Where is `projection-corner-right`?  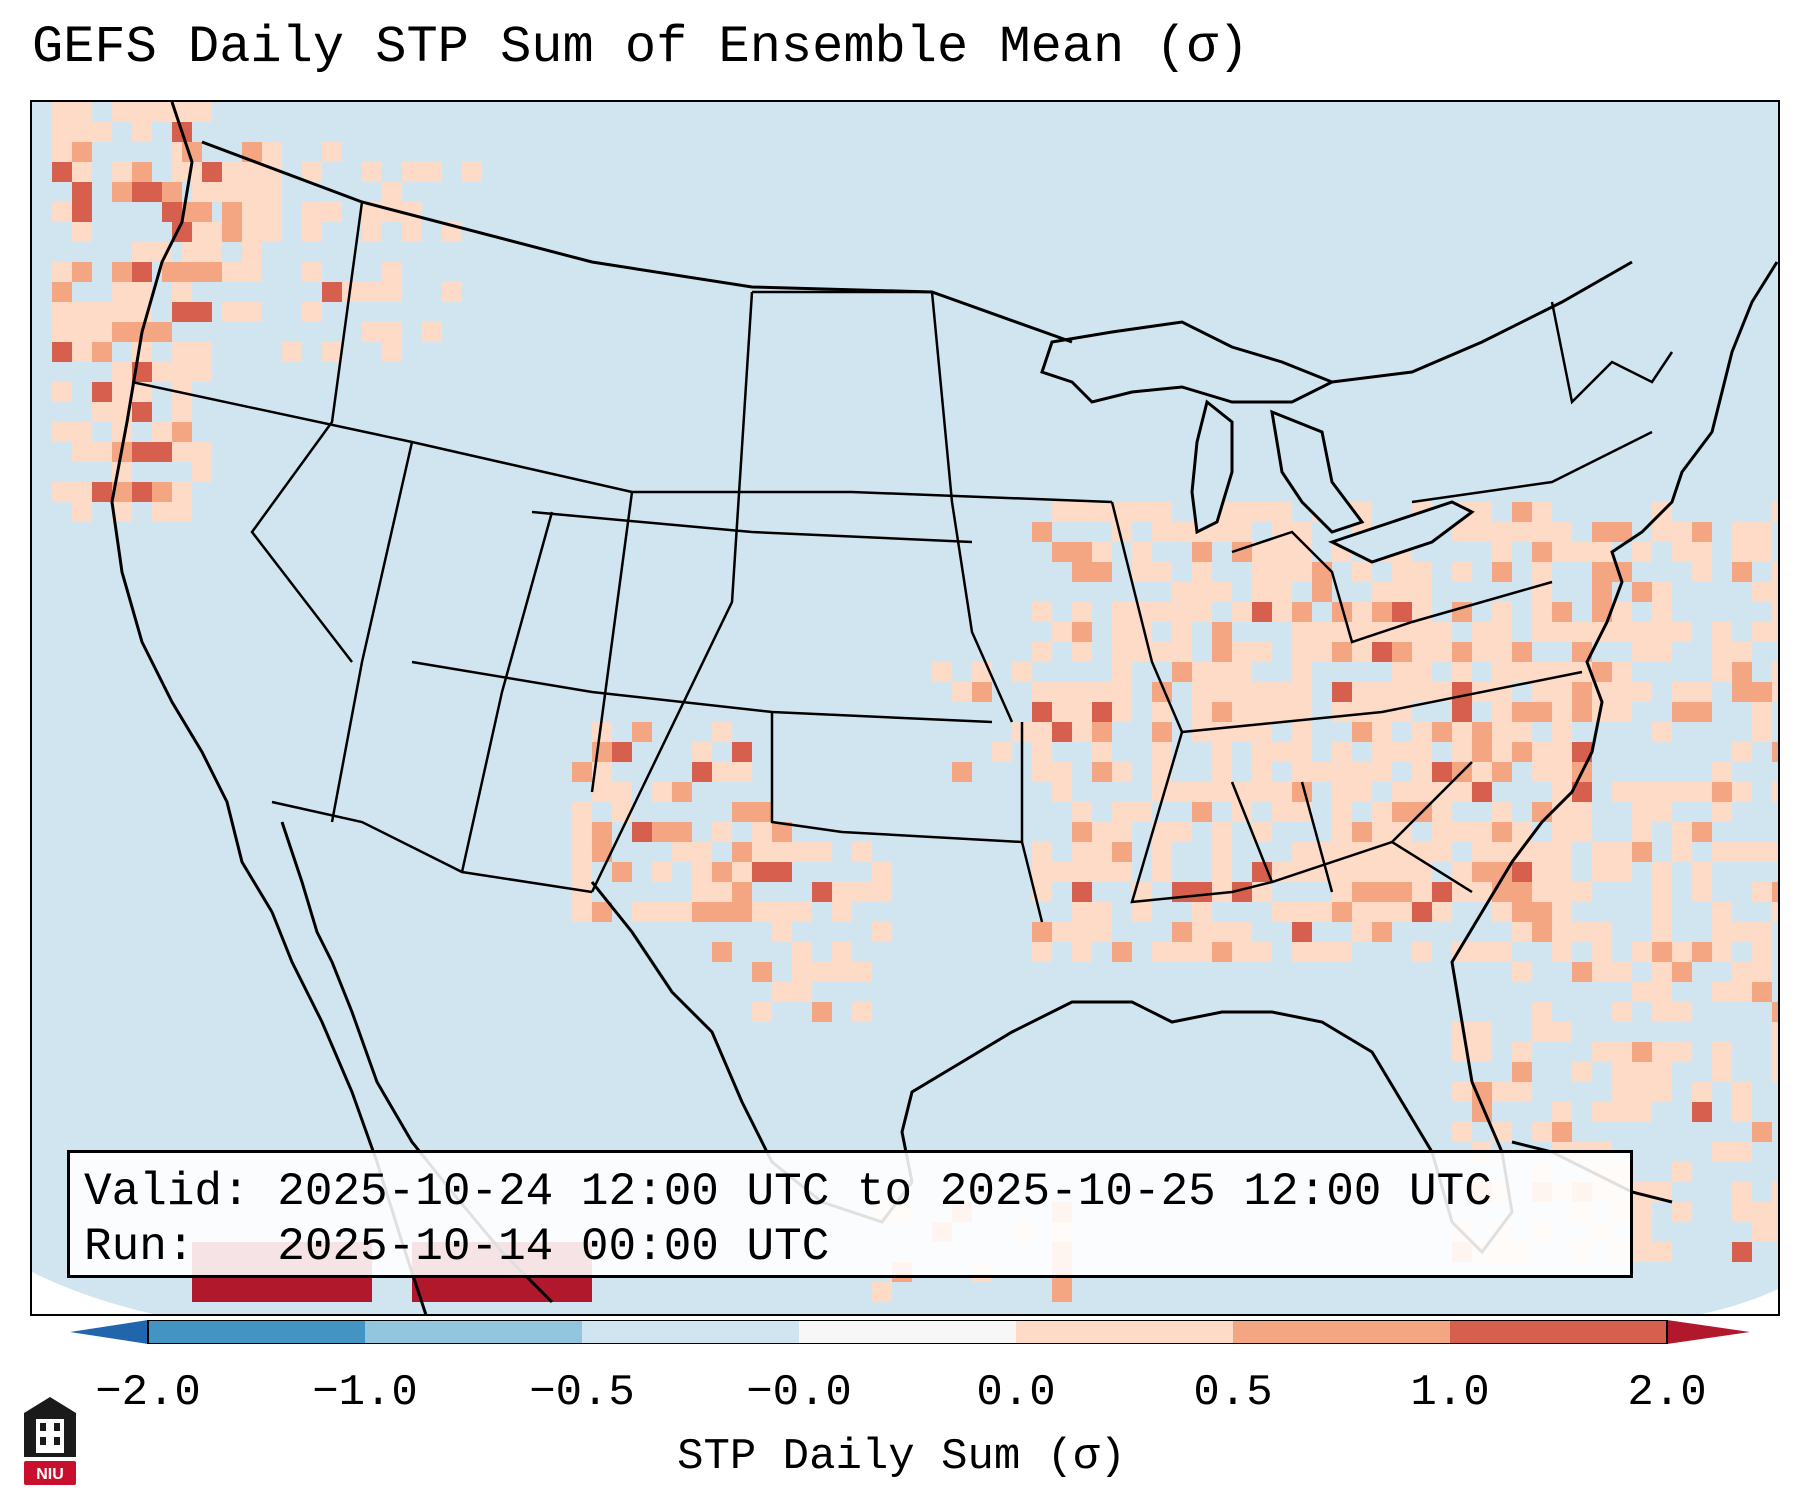
projection-corner-right is located at coordinates (1739, 1301).